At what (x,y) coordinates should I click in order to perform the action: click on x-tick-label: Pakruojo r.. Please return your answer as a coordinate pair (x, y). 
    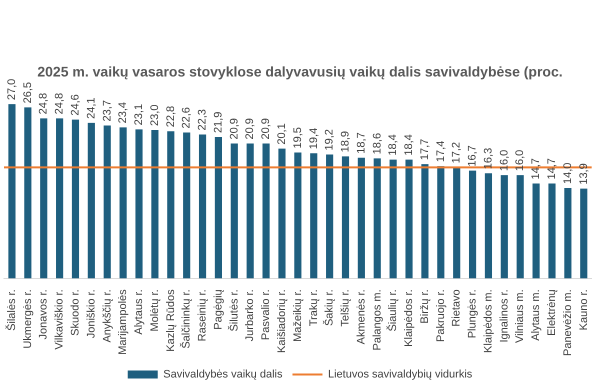
    Looking at the image, I should click on (440, 315).